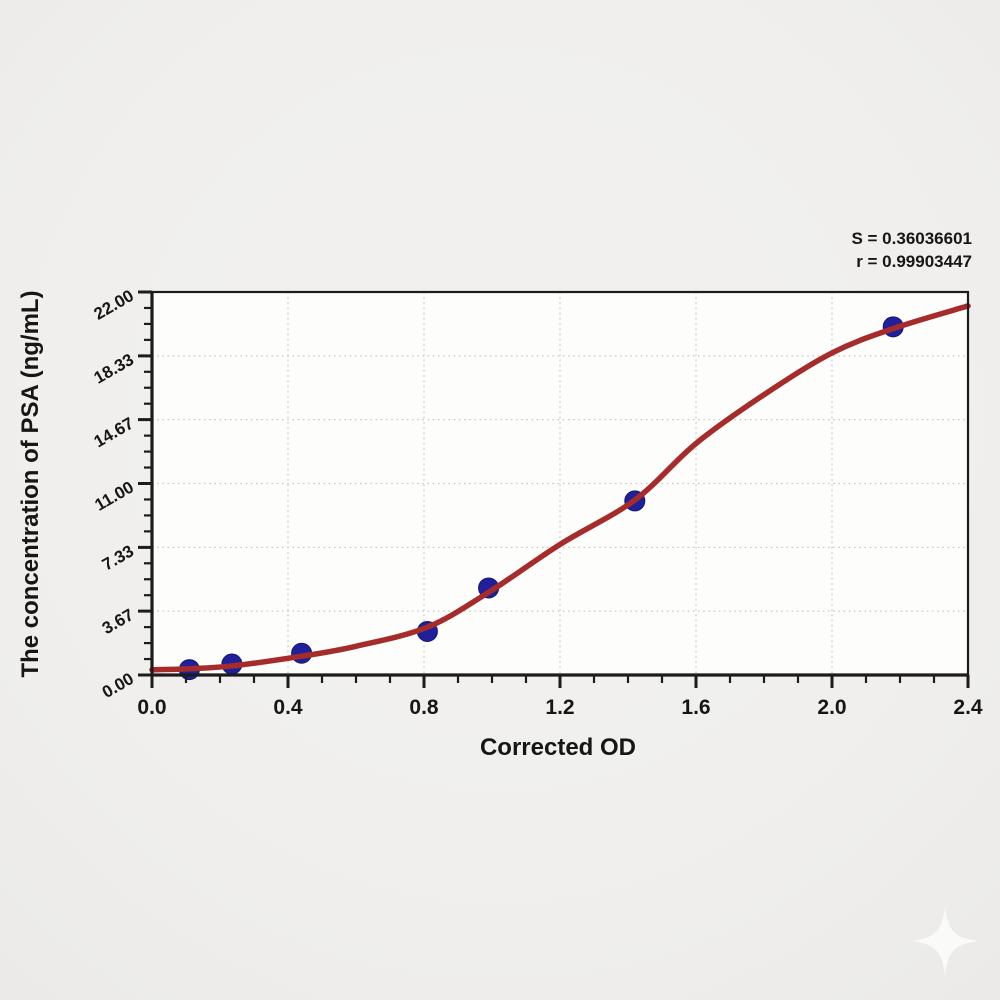  What do you see at coordinates (968, 707) in the screenshot?
I see `x-tick-label: 2.4` at bounding box center [968, 707].